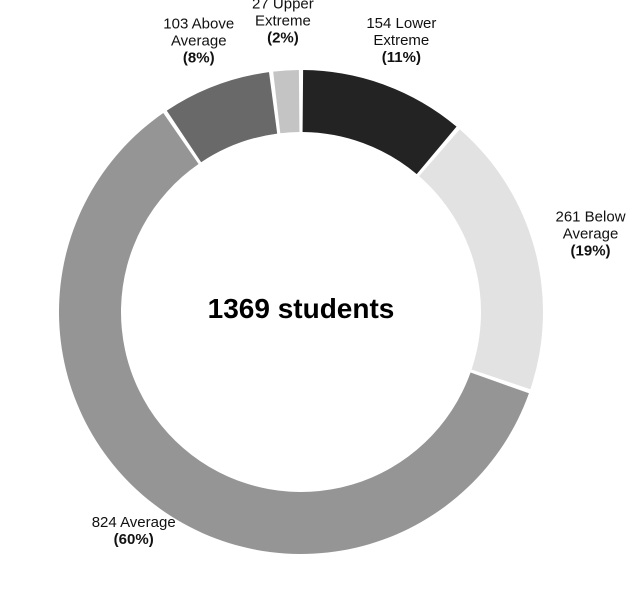  I want to click on slice-label-text: 261 Below, so click(590, 216).